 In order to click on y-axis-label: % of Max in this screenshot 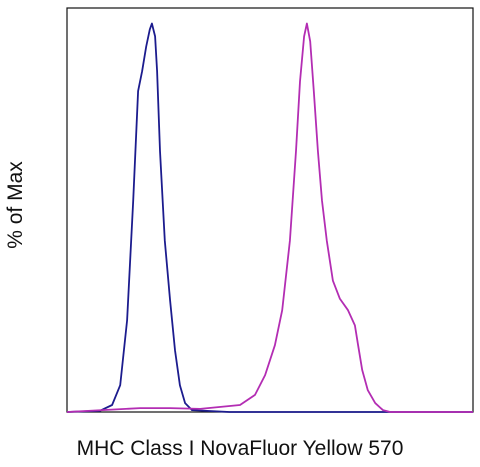, I will do `click(15, 205)`.